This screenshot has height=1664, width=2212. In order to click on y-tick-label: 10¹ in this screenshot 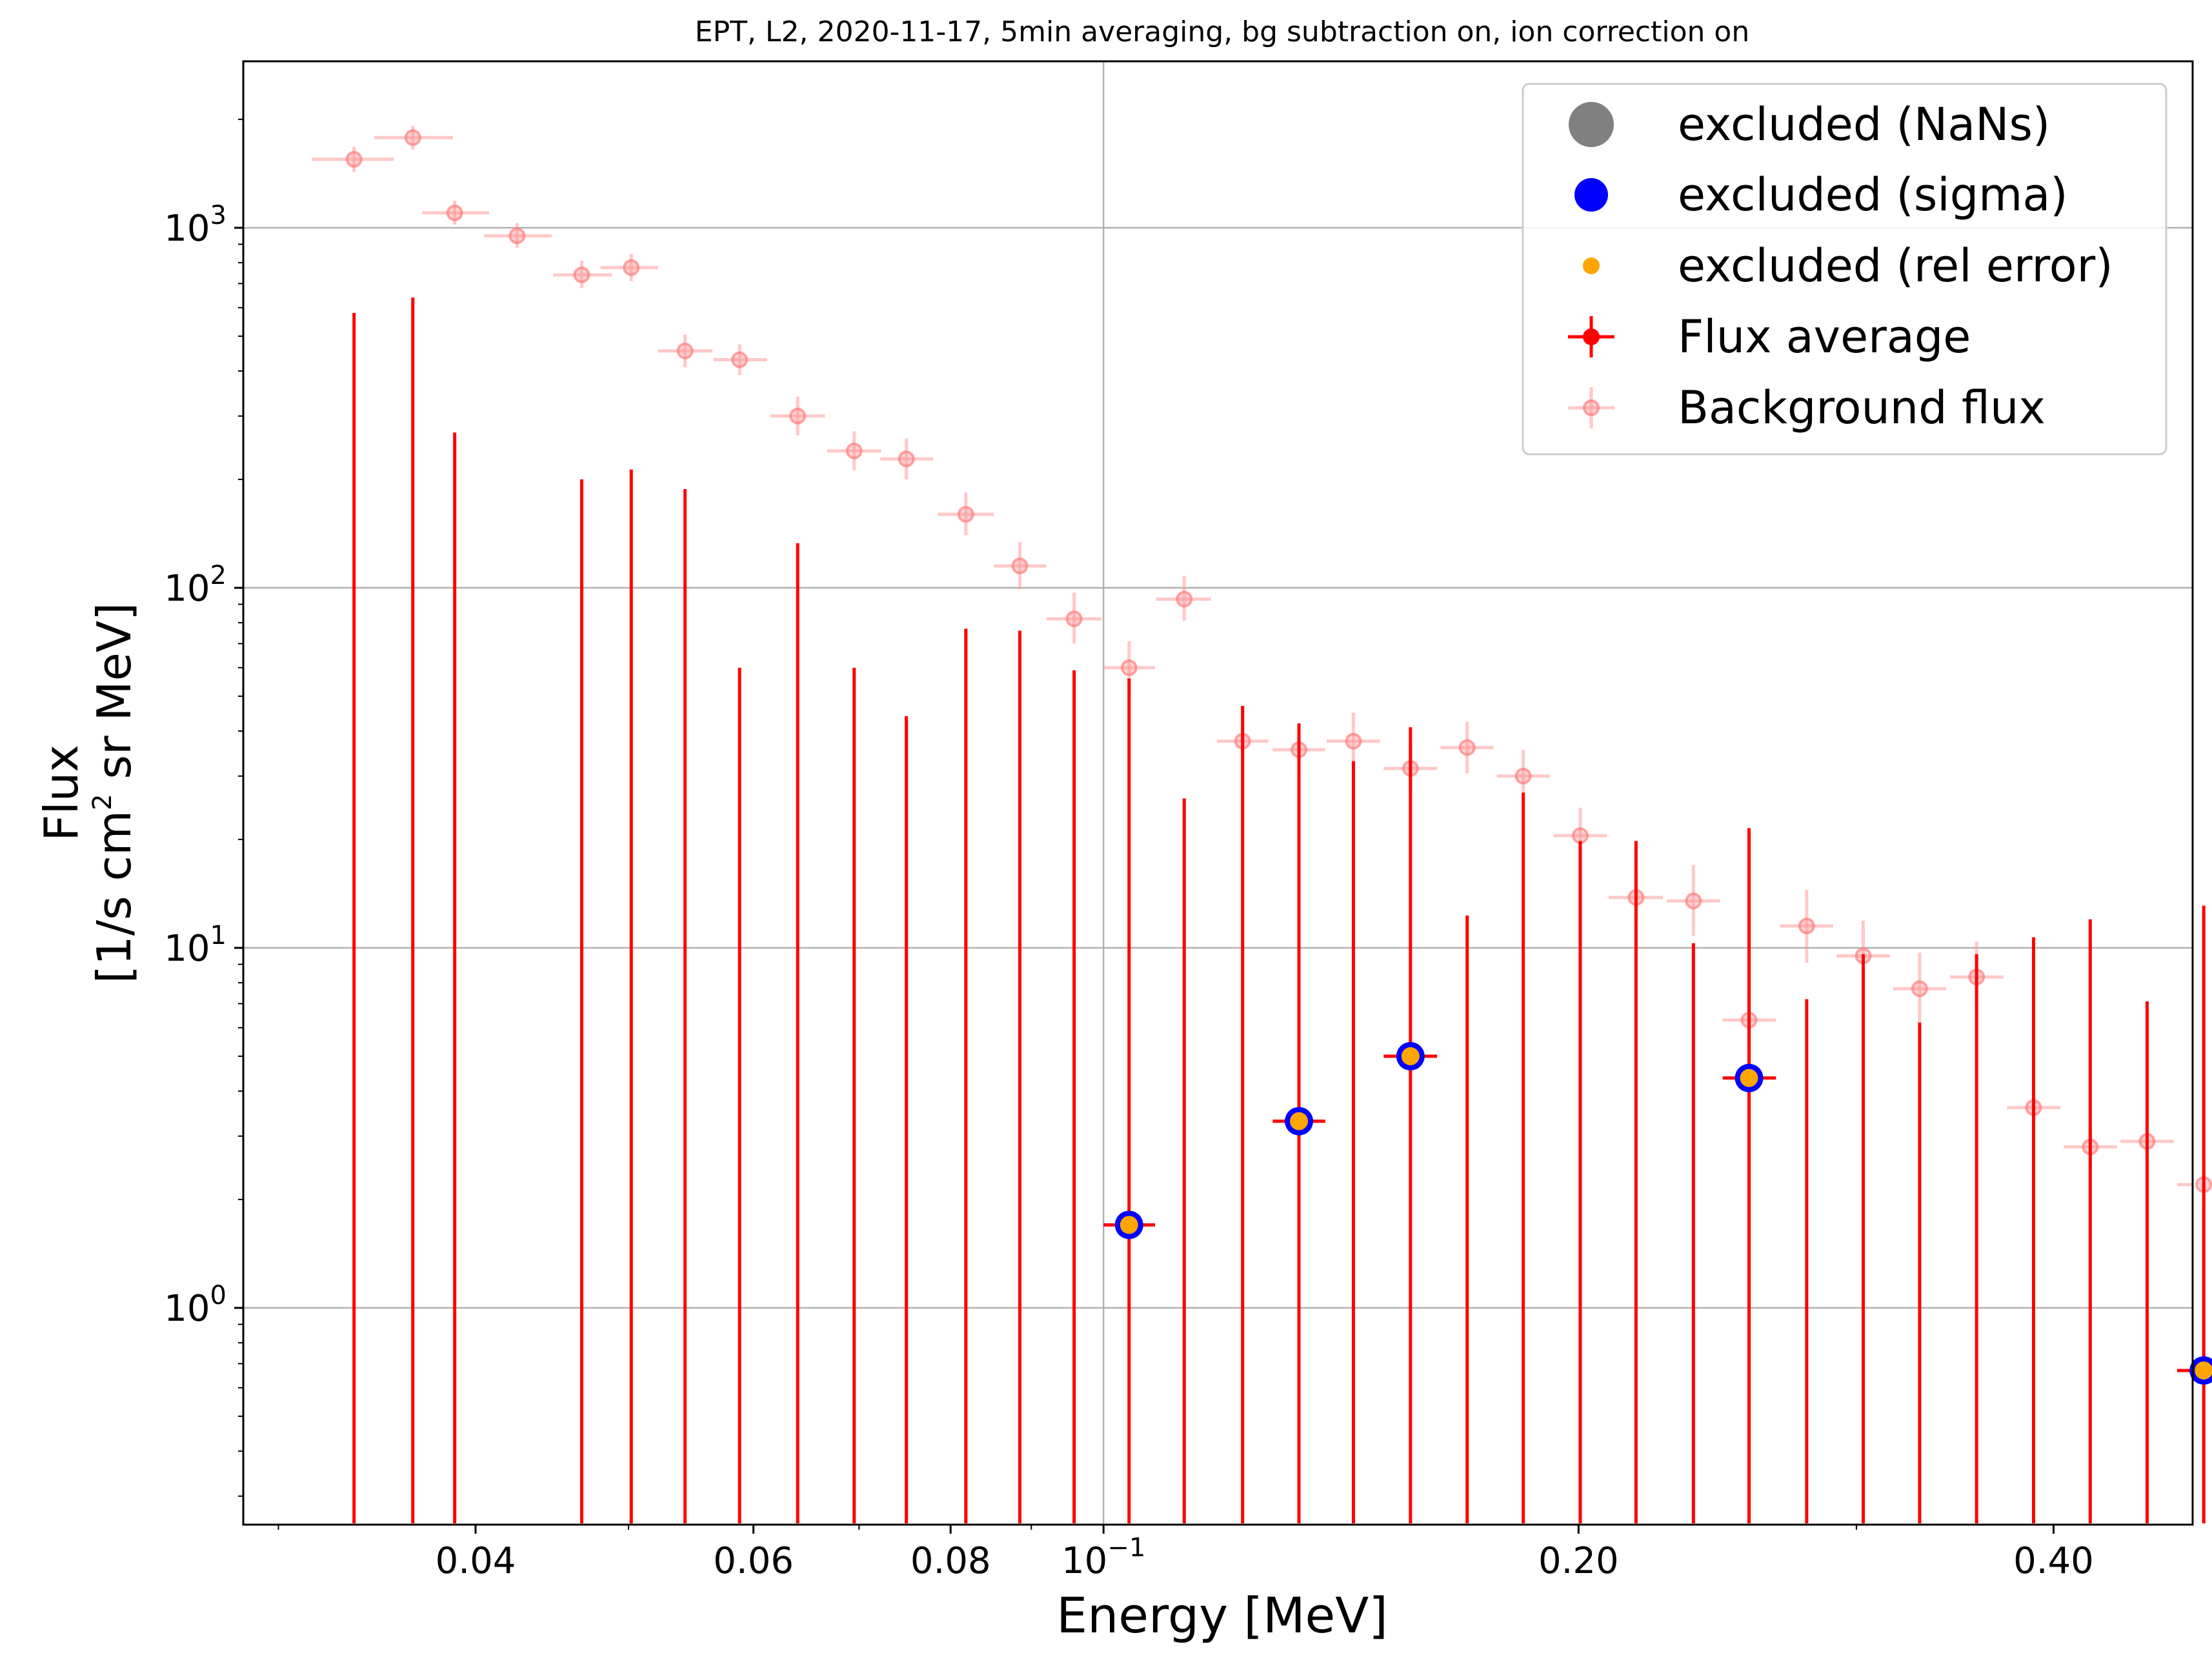, I will do `click(195, 945)`.